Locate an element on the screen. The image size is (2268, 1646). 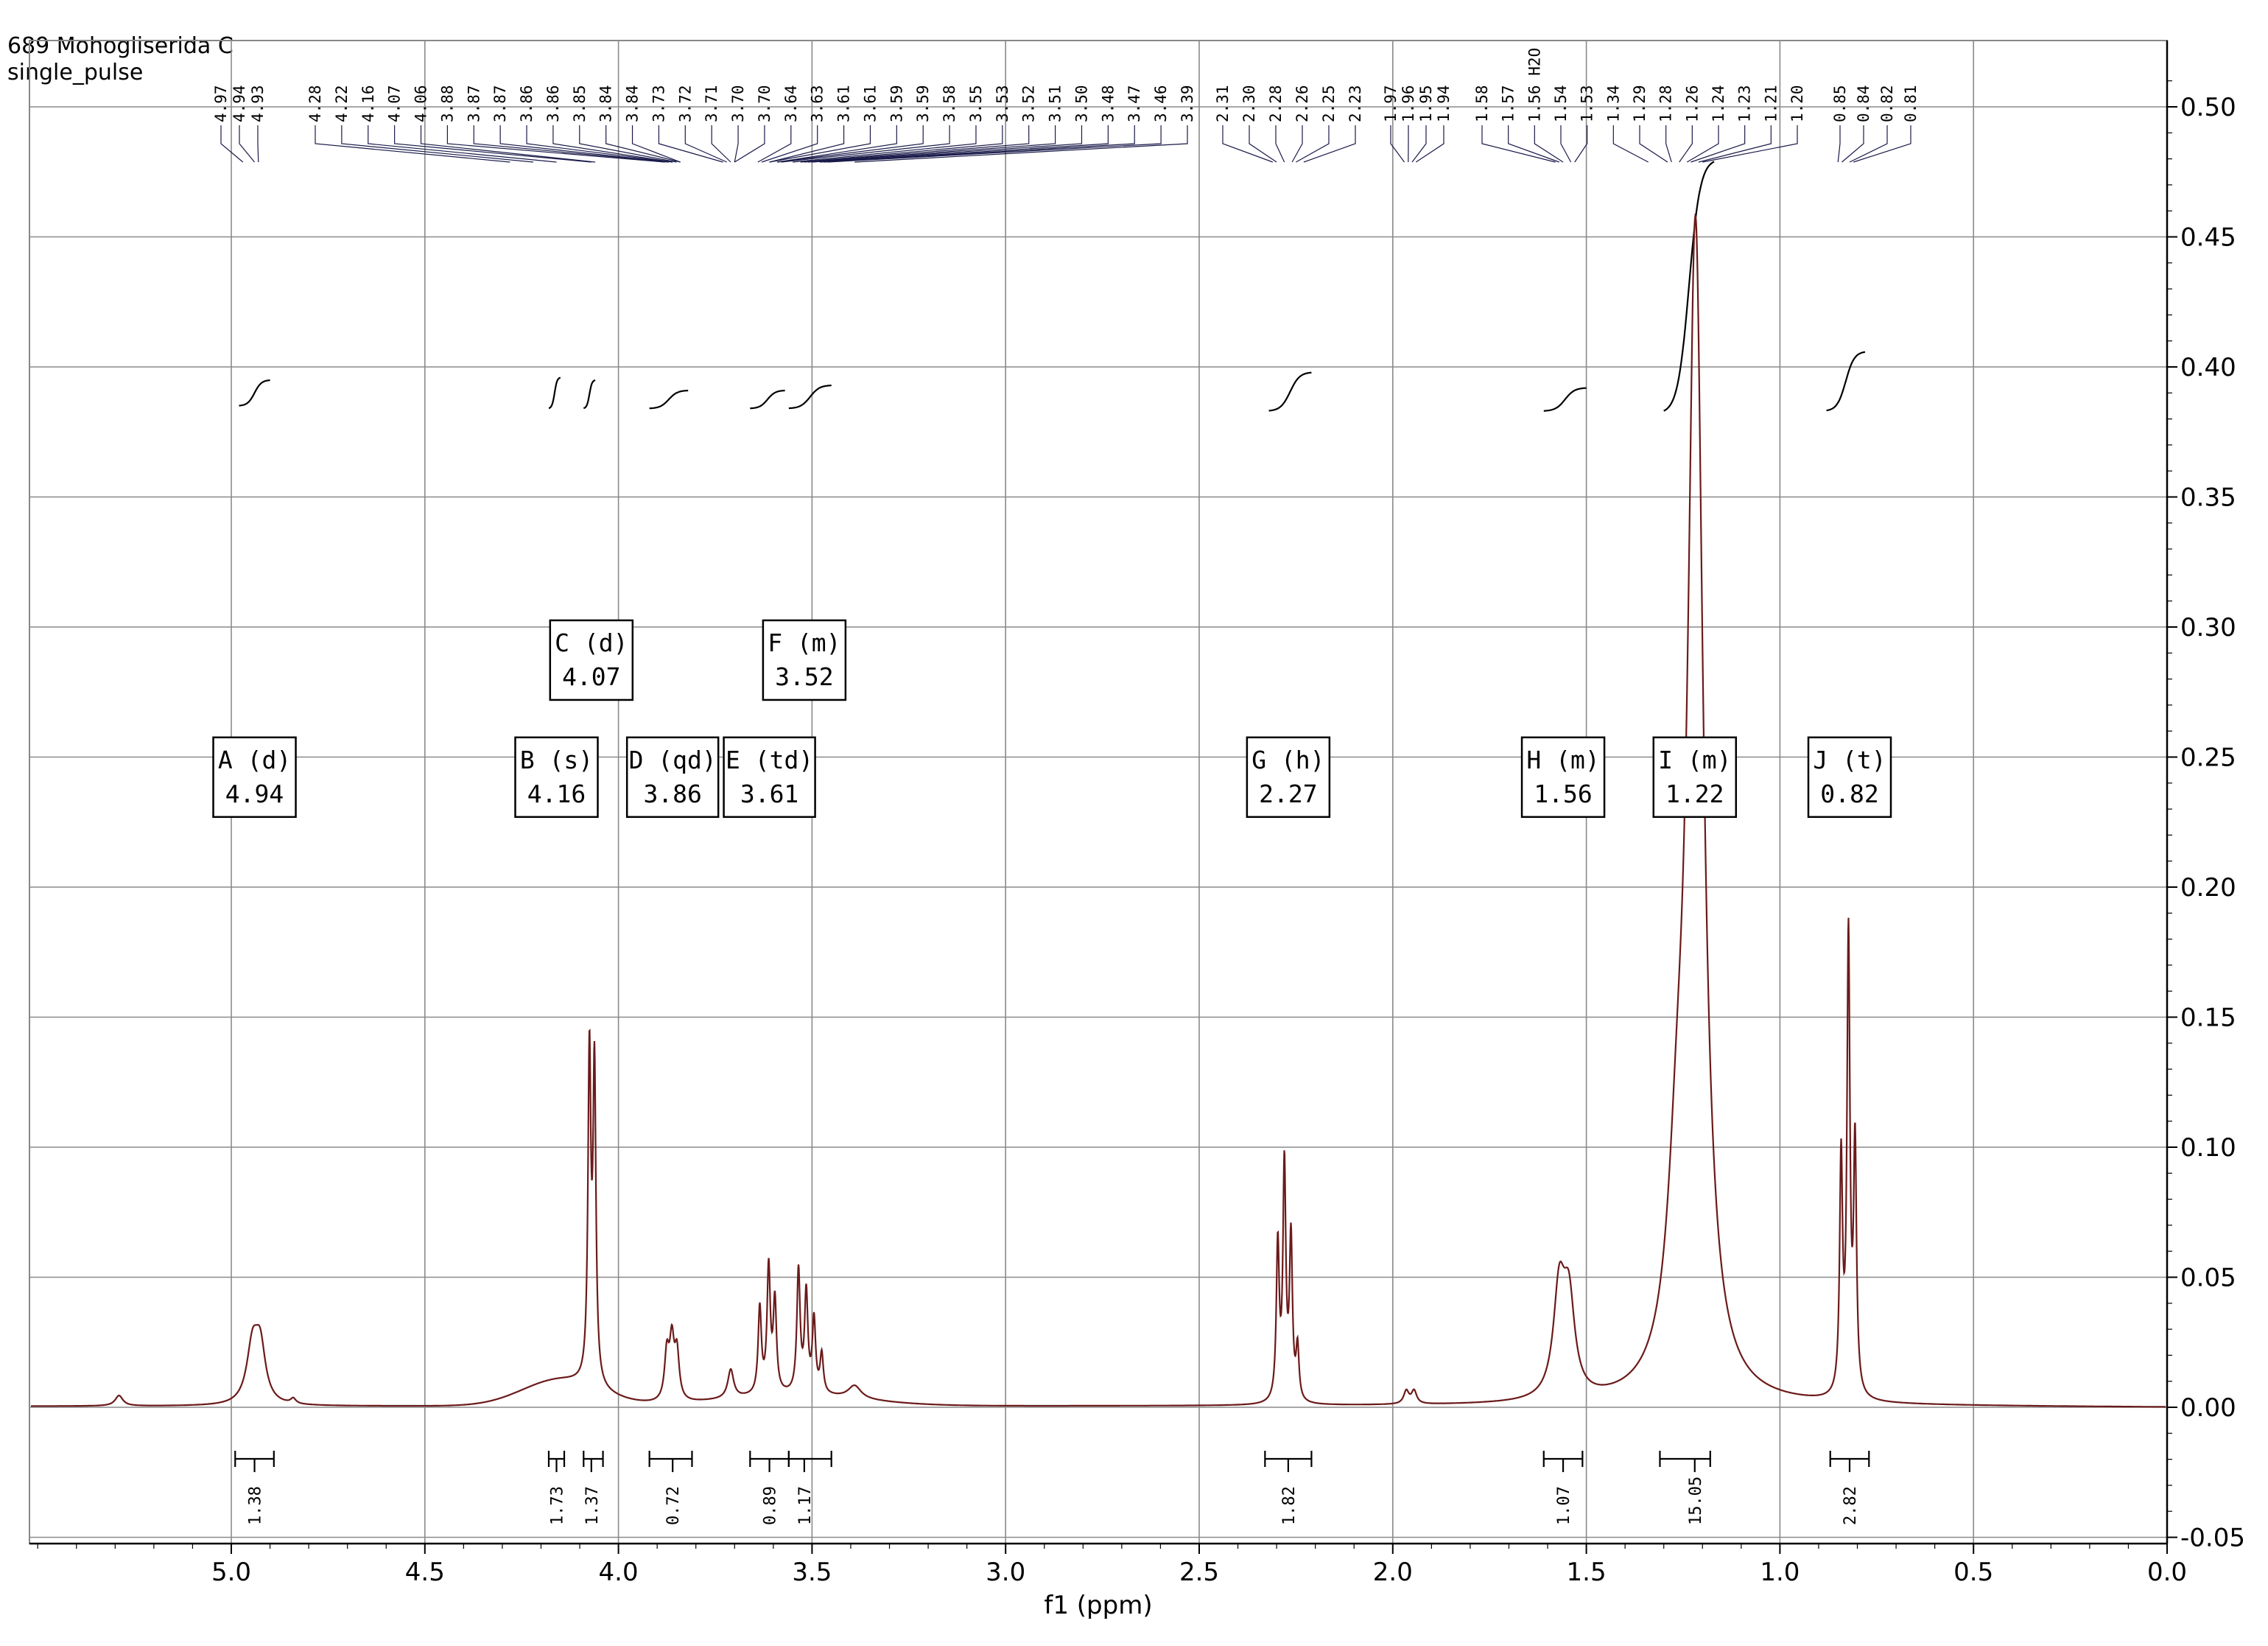
x-tick-label: 4.5 is located at coordinates (425, 1572).